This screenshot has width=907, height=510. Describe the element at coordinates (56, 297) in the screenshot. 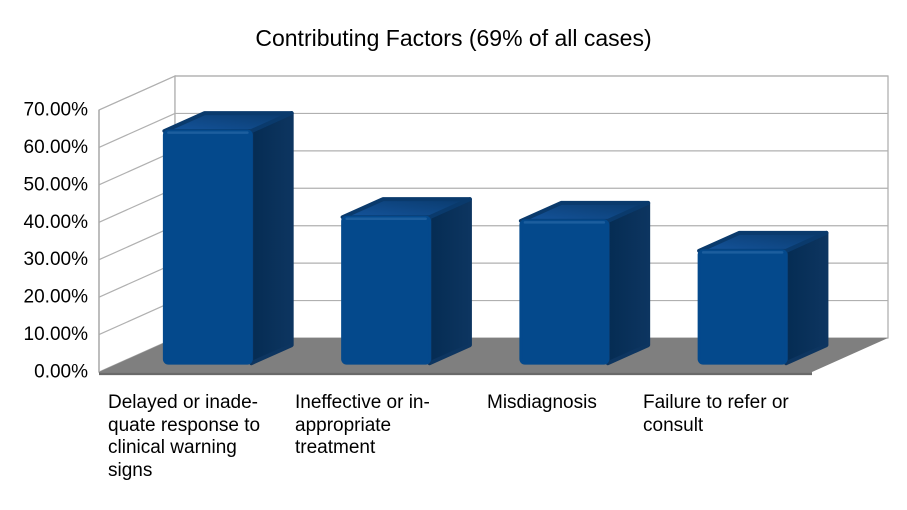

I see `y-tick-label: 20.00%` at that location.